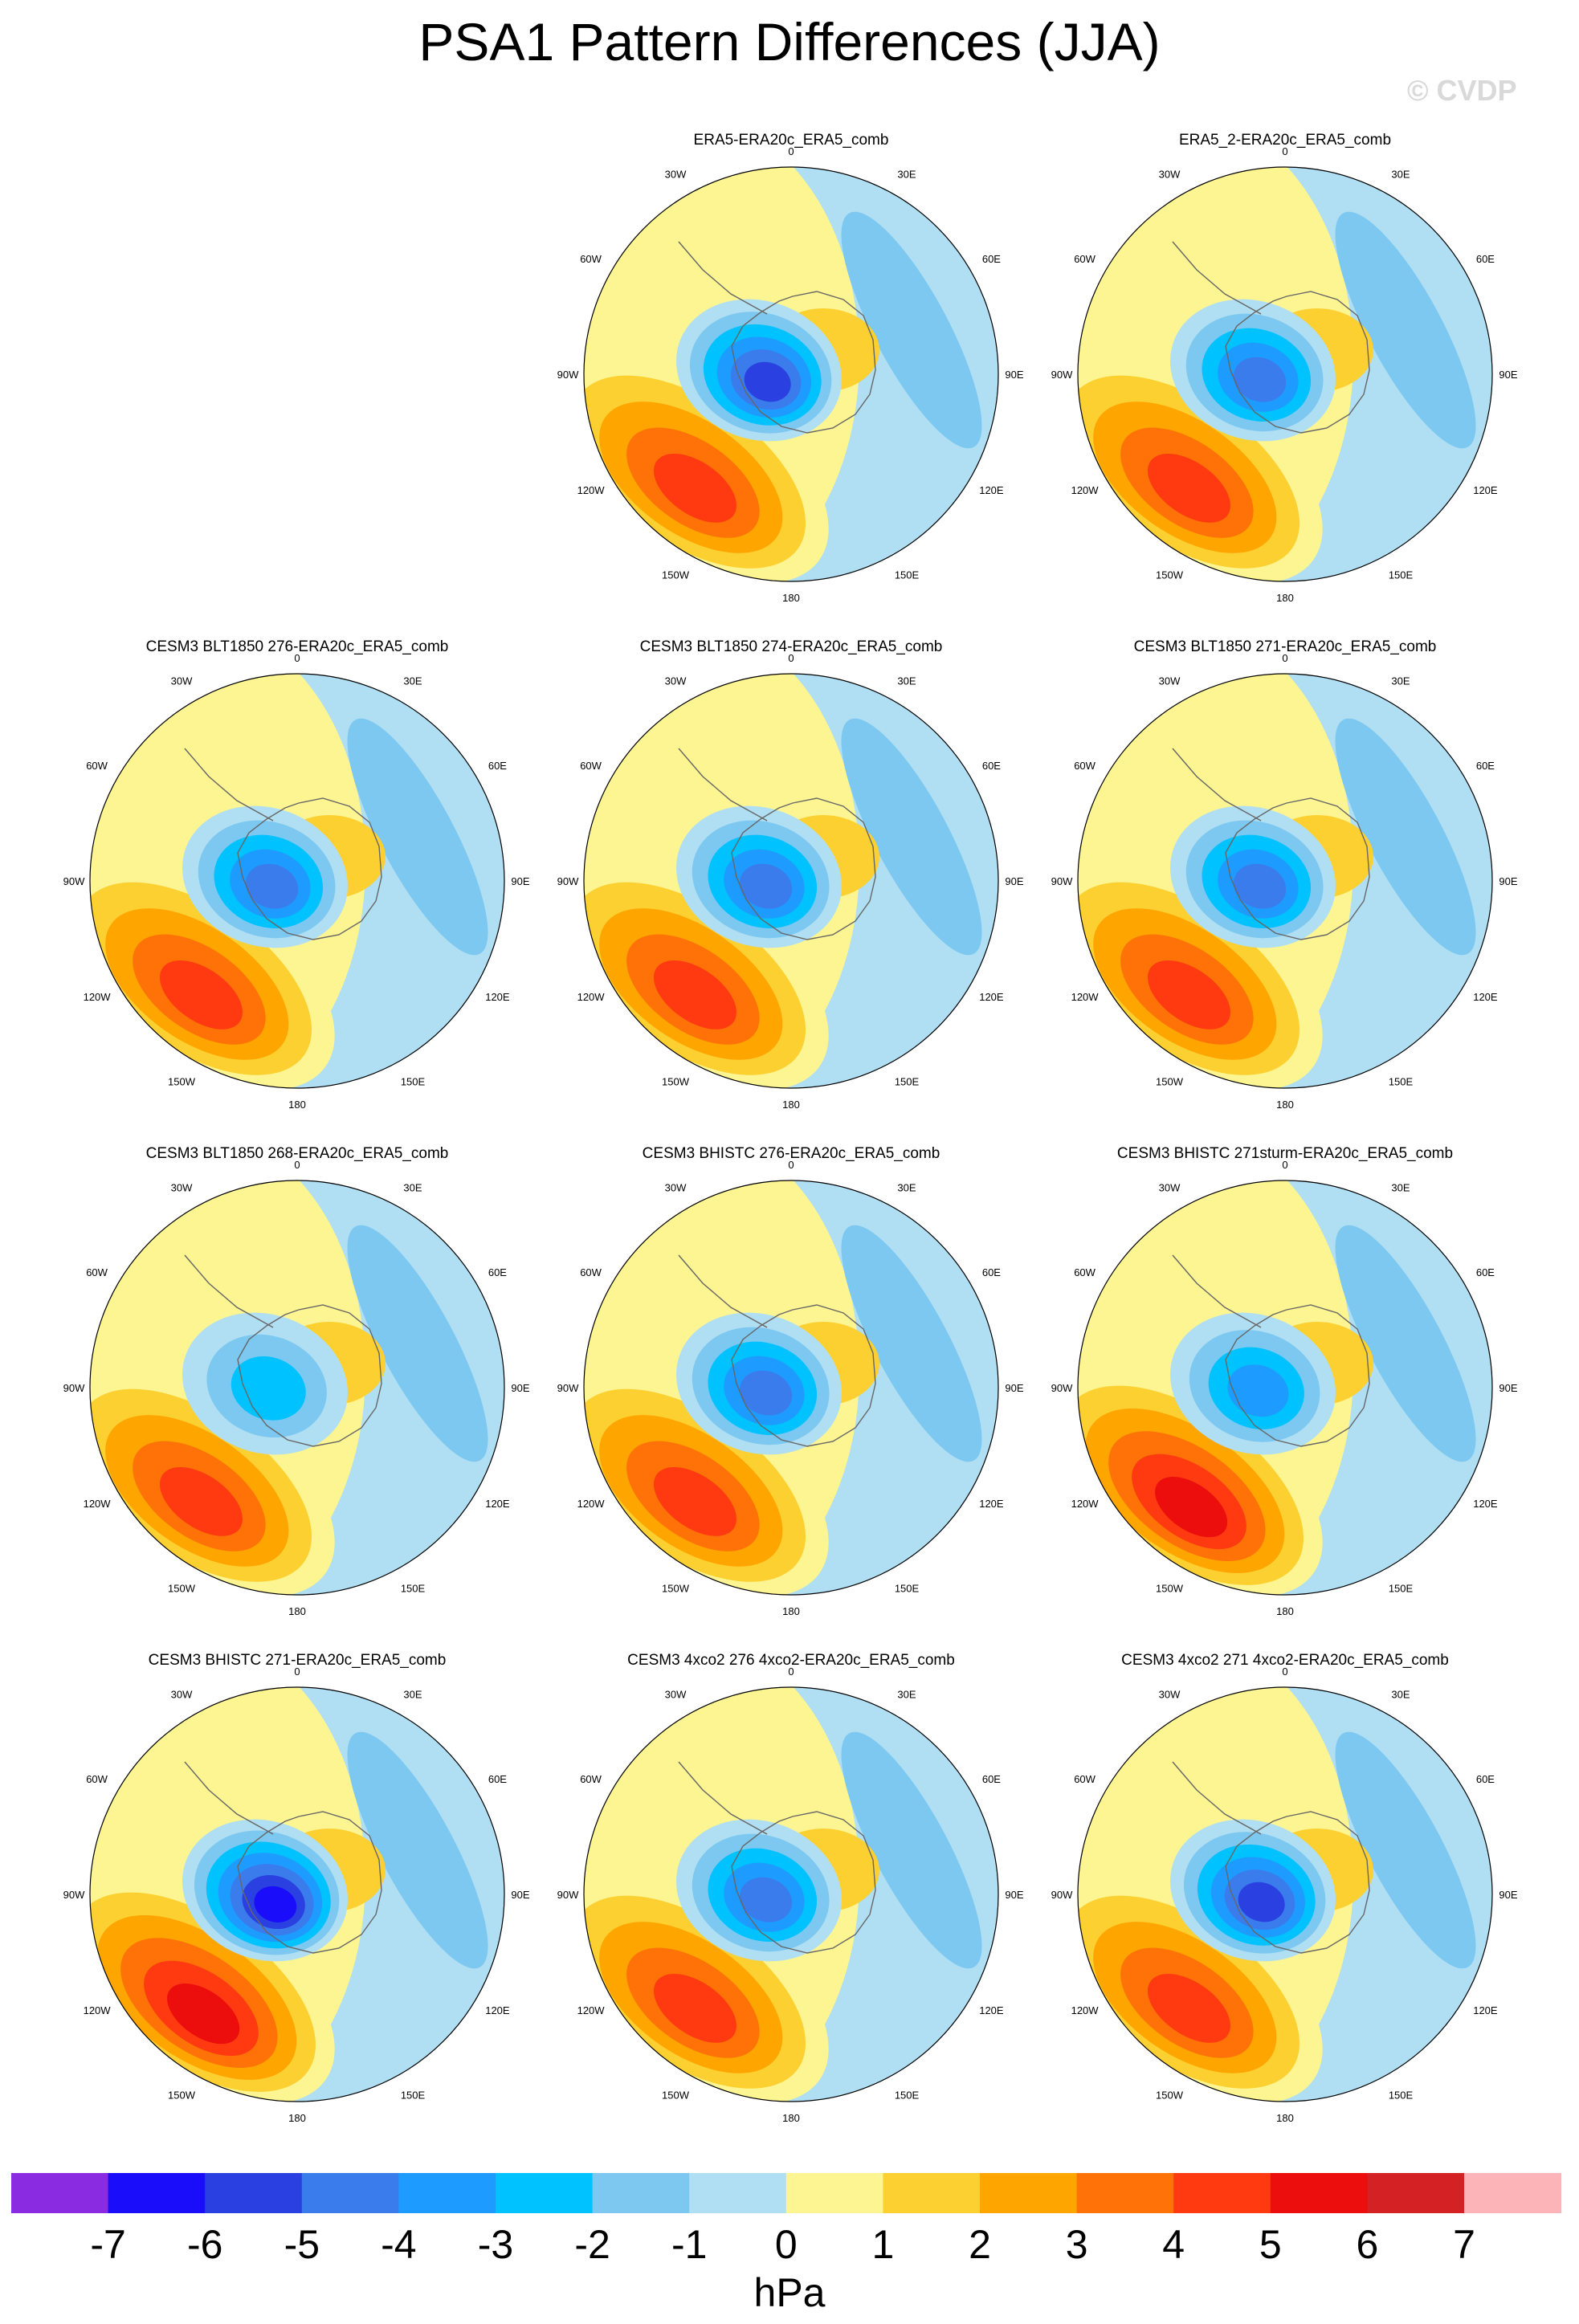 The height and width of the screenshot is (2324, 1579). I want to click on colorbar-tick-label: 1, so click(882, 2245).